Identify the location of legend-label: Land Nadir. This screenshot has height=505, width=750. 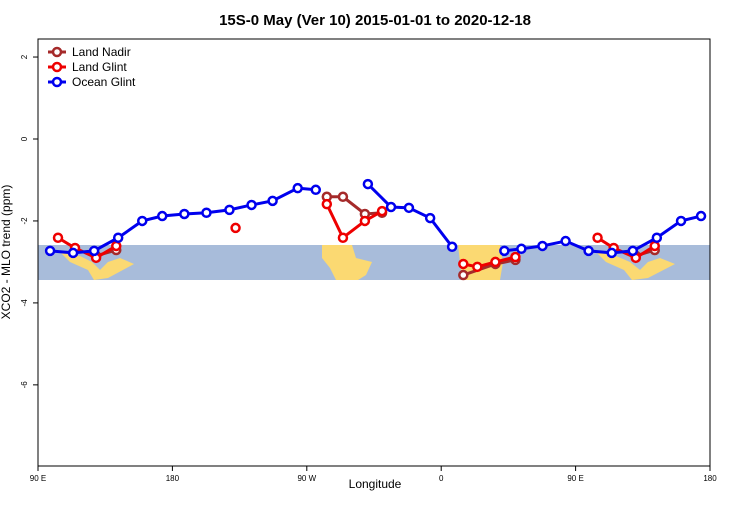
(101, 52).